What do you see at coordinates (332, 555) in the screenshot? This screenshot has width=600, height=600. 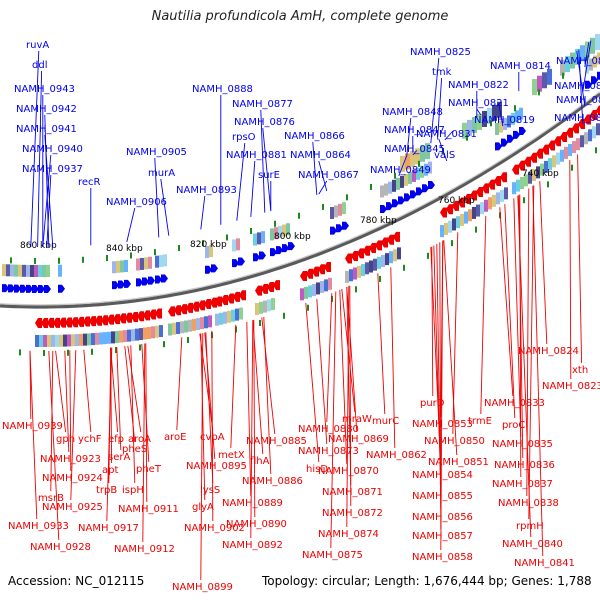 I see `reverse-gene-label: NAMH_0875` at bounding box center [332, 555].